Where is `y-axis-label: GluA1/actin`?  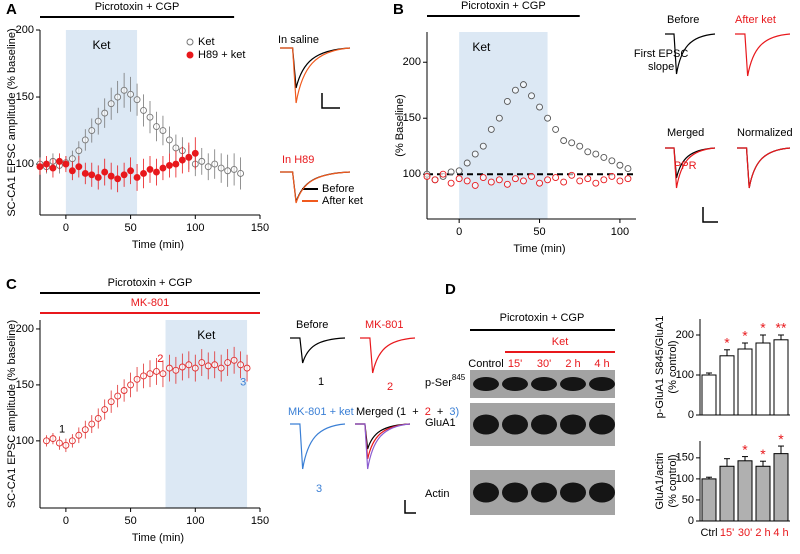
y-axis-label: GluA1/actin is located at coordinates (660, 481).